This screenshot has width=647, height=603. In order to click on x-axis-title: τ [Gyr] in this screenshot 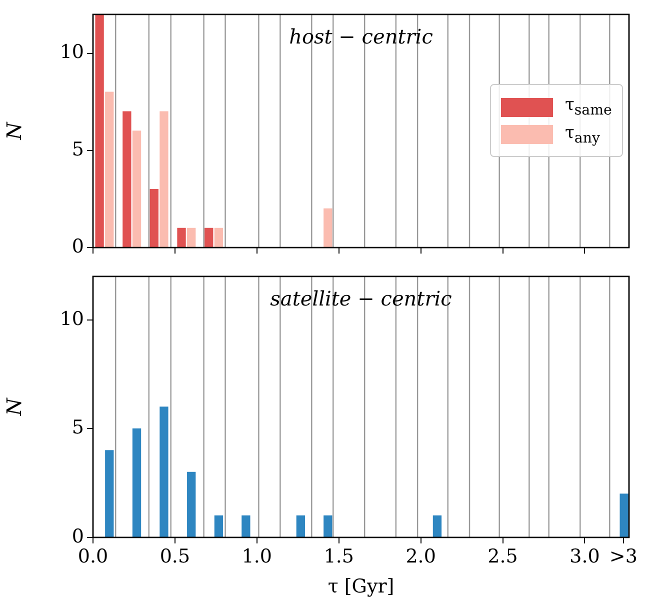, I will do `click(361, 587)`.